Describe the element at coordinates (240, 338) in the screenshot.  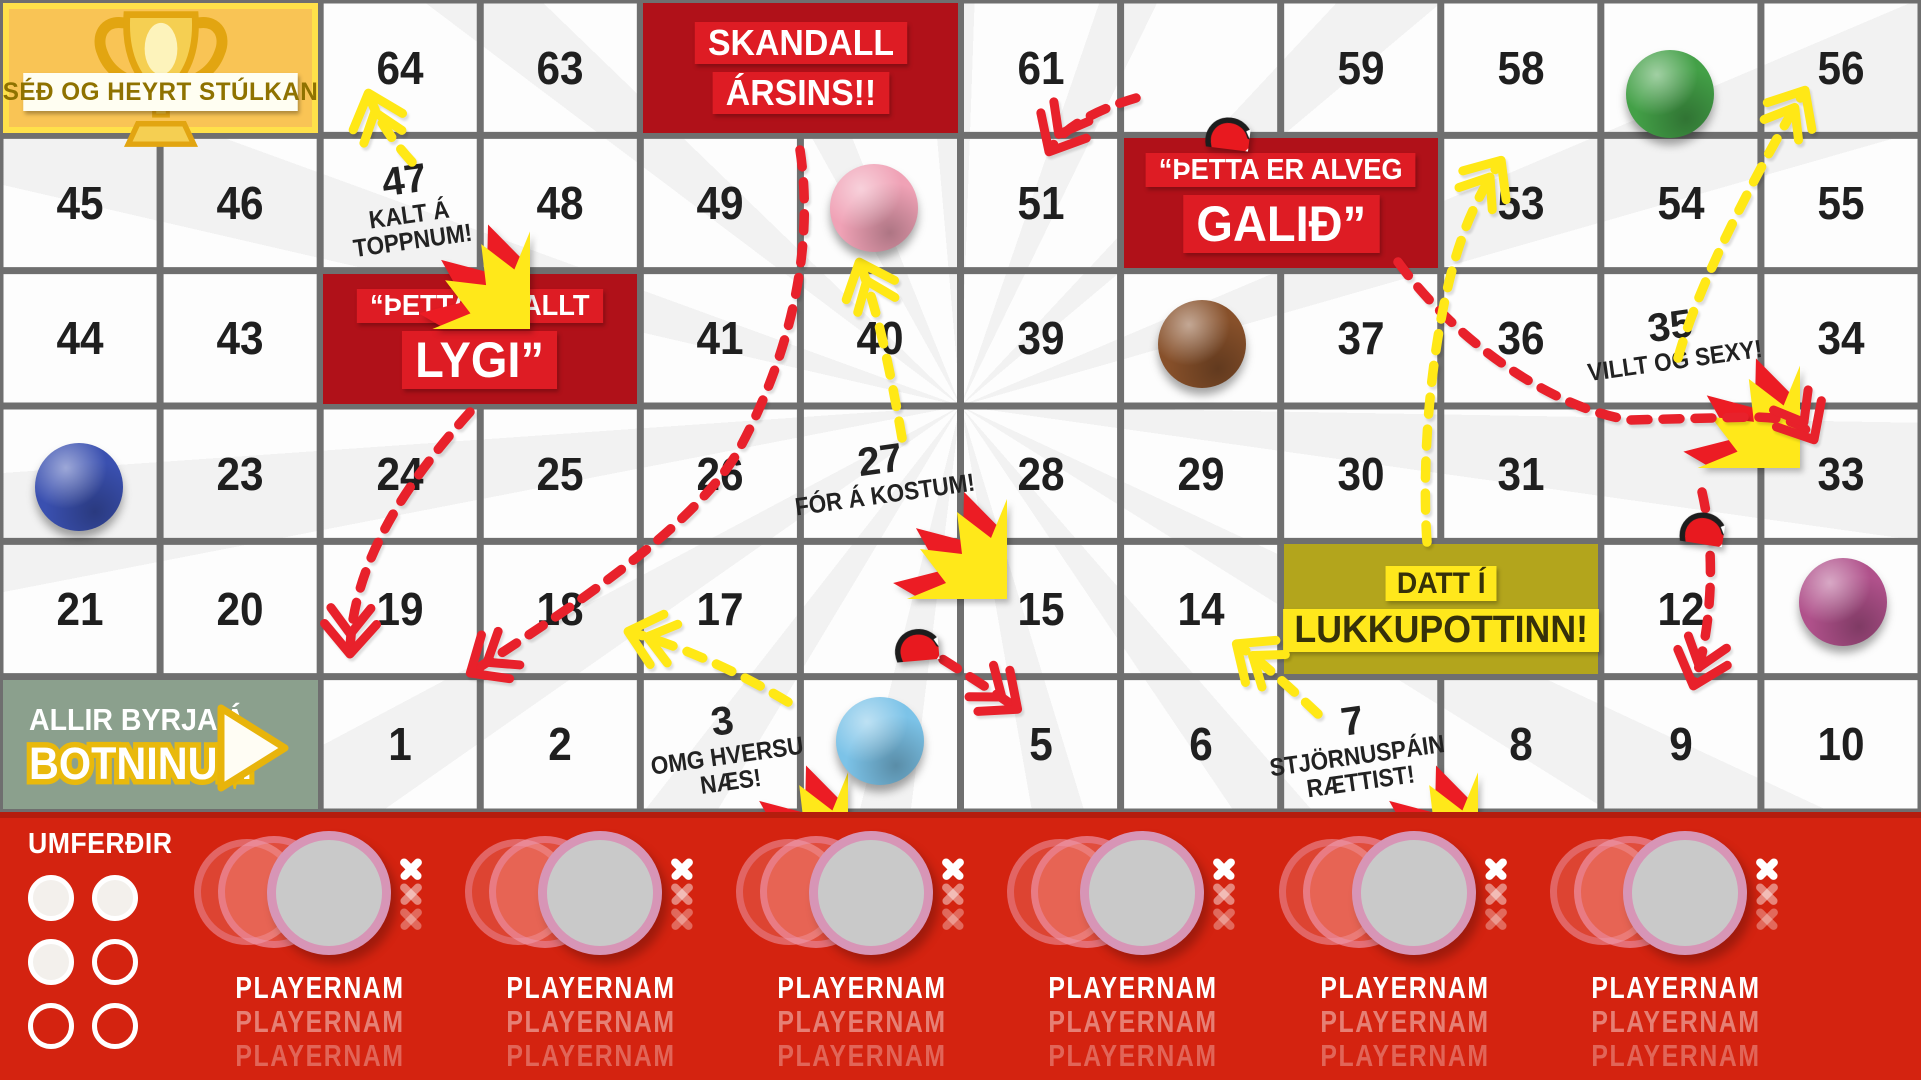
I see `cell-43: 43` at that location.